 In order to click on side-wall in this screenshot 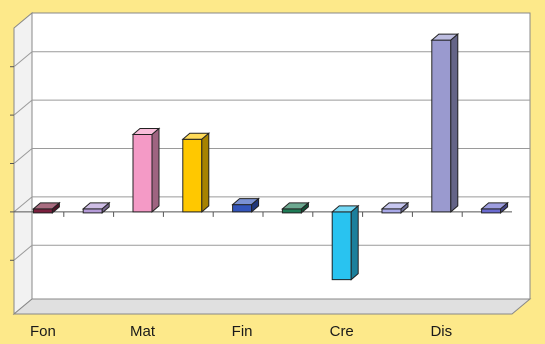, I will do `click(23, 163)`.